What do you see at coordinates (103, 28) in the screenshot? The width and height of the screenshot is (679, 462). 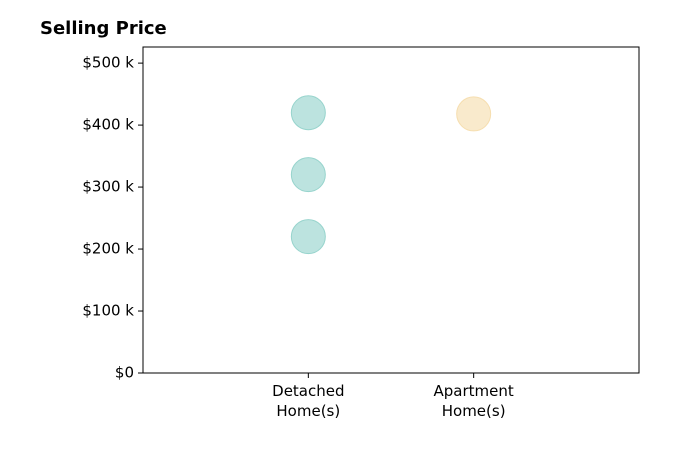 I see `chart-title: Selling Price` at bounding box center [103, 28].